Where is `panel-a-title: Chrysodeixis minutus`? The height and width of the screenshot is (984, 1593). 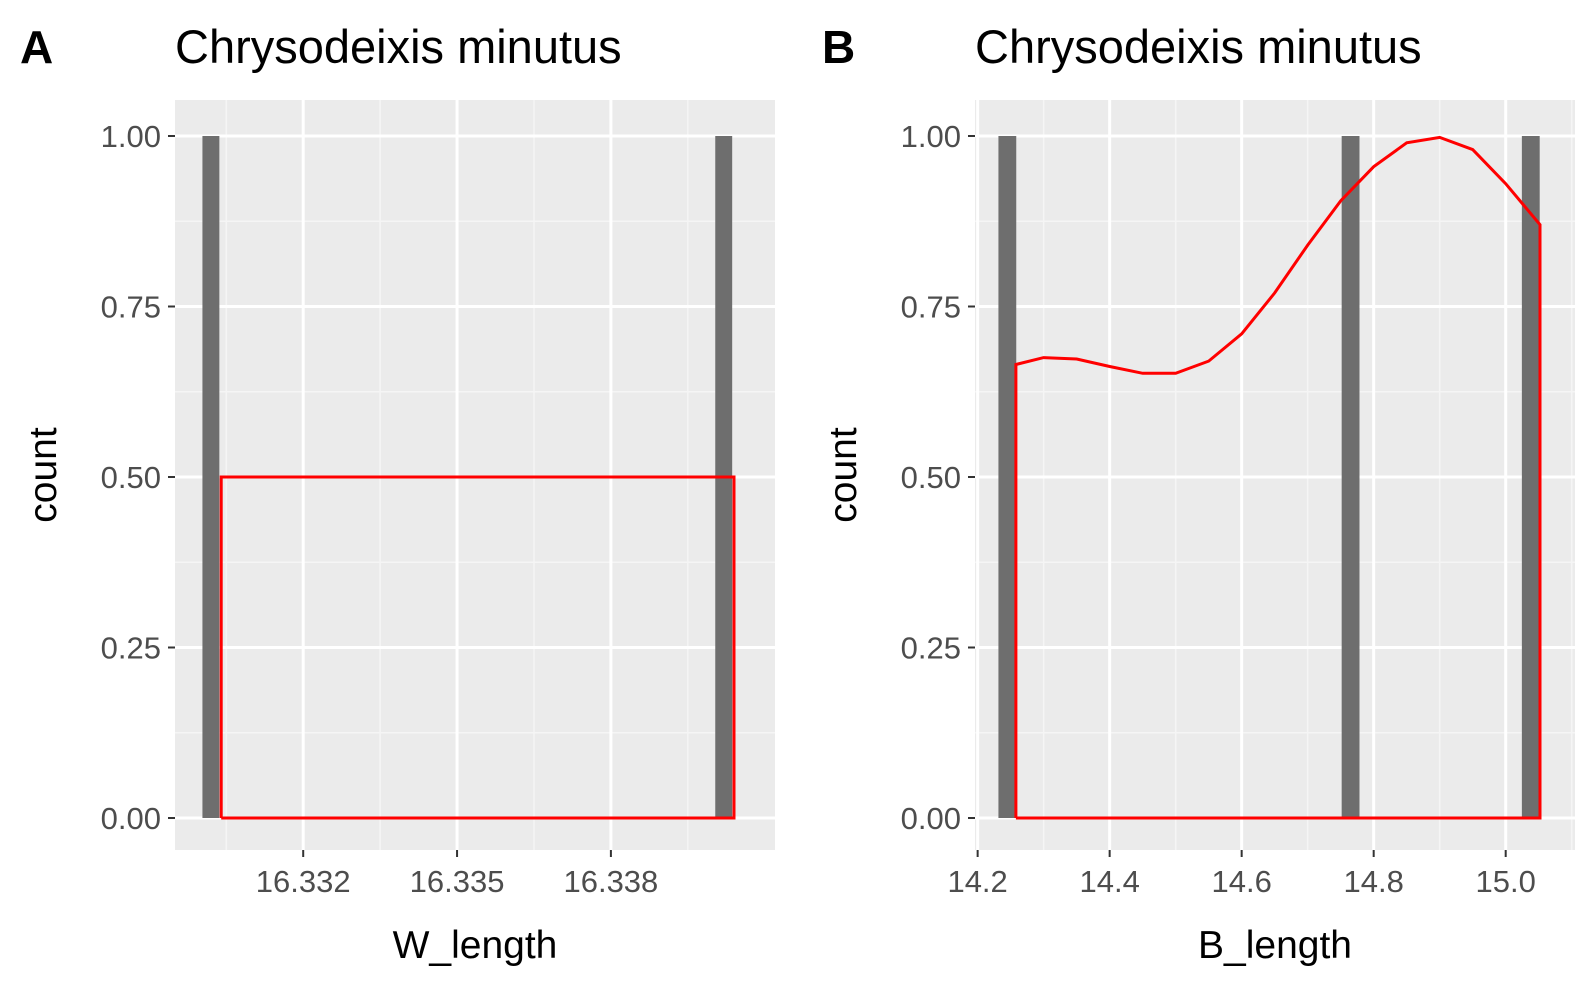 panel-a-title: Chrysodeixis minutus is located at coordinates (398, 46).